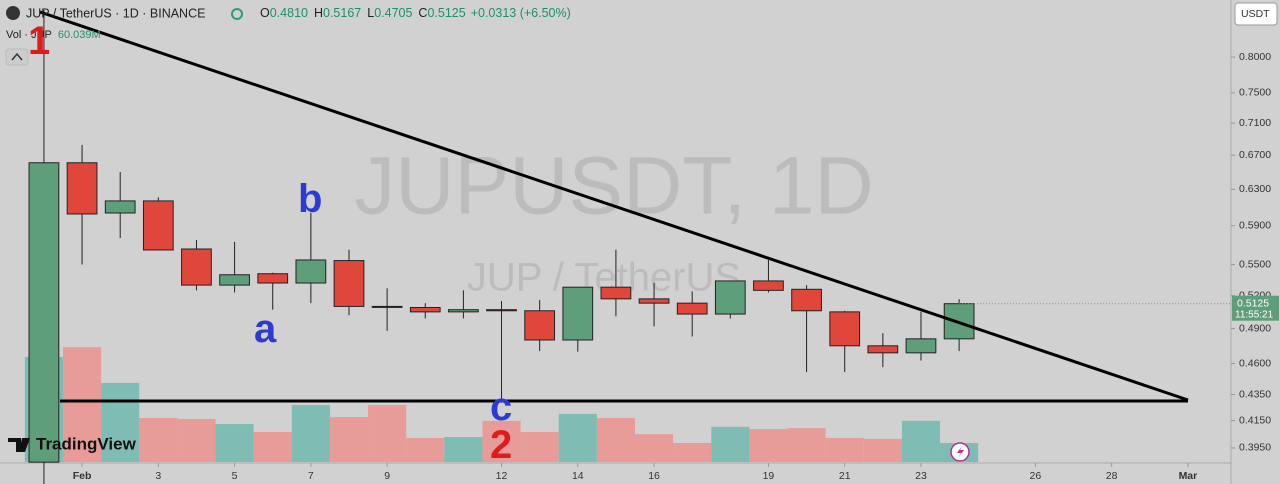  Describe the element at coordinates (310, 199) in the screenshot. I see `annotation: b` at that location.